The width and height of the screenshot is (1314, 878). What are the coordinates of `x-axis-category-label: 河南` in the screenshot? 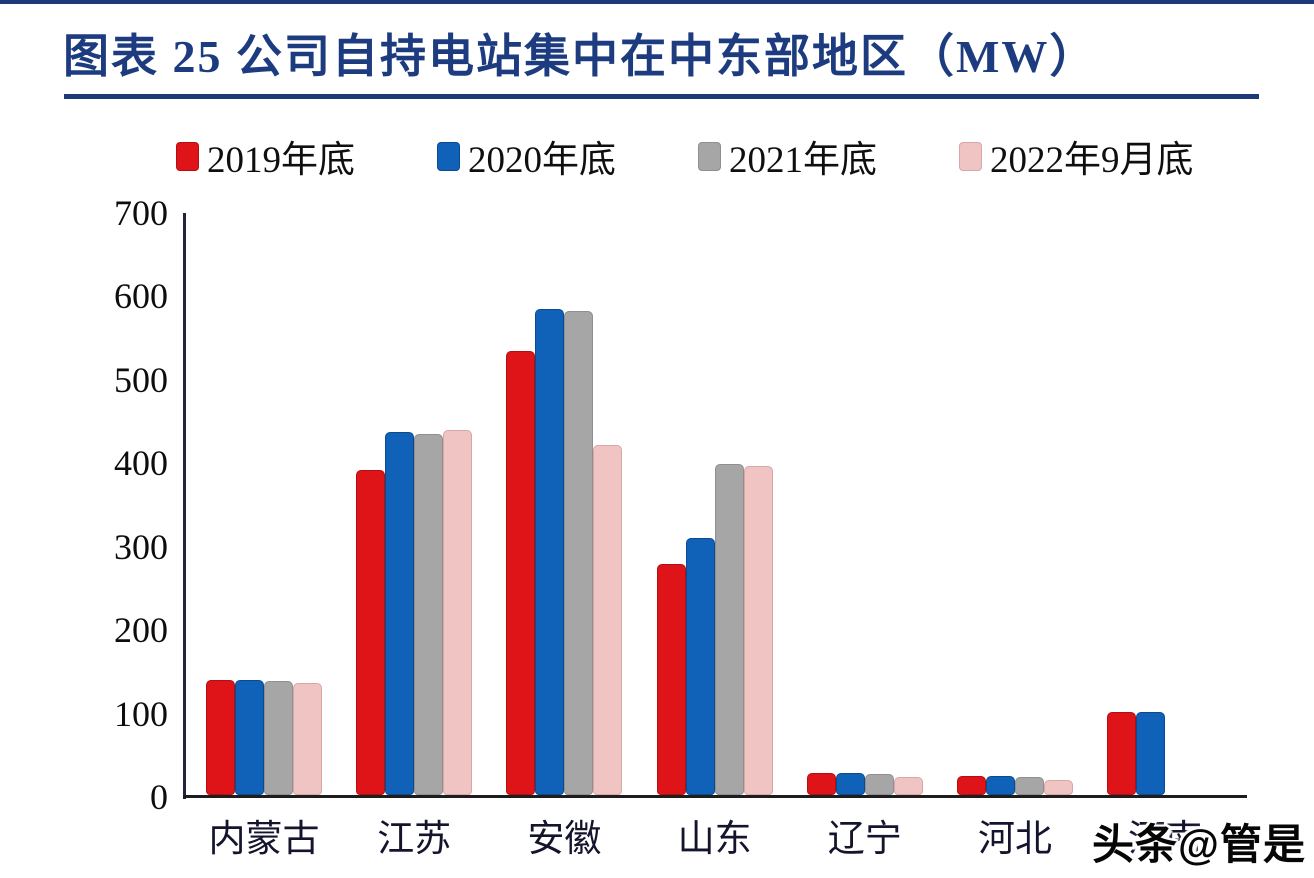 It's located at (1165, 839).